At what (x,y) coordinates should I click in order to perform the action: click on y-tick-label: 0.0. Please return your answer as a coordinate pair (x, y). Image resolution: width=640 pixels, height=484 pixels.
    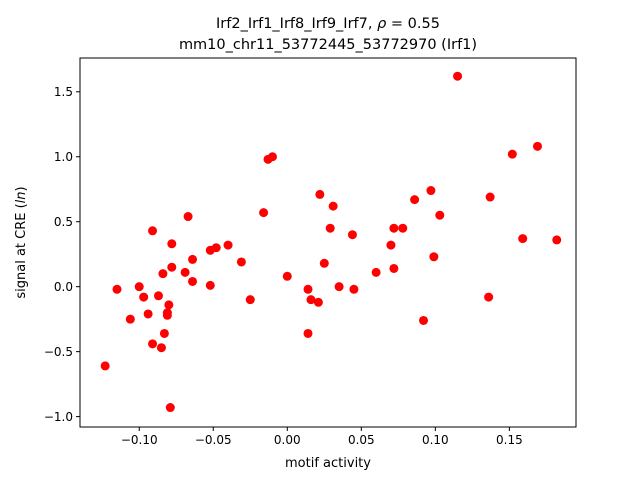
    Looking at the image, I should click on (63, 287).